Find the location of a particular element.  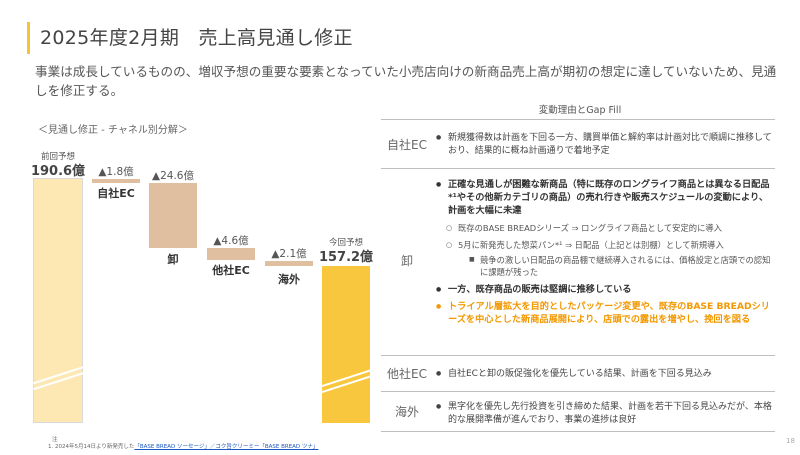

prev-forecast-caption: 前回予想 is located at coordinates (57, 157).